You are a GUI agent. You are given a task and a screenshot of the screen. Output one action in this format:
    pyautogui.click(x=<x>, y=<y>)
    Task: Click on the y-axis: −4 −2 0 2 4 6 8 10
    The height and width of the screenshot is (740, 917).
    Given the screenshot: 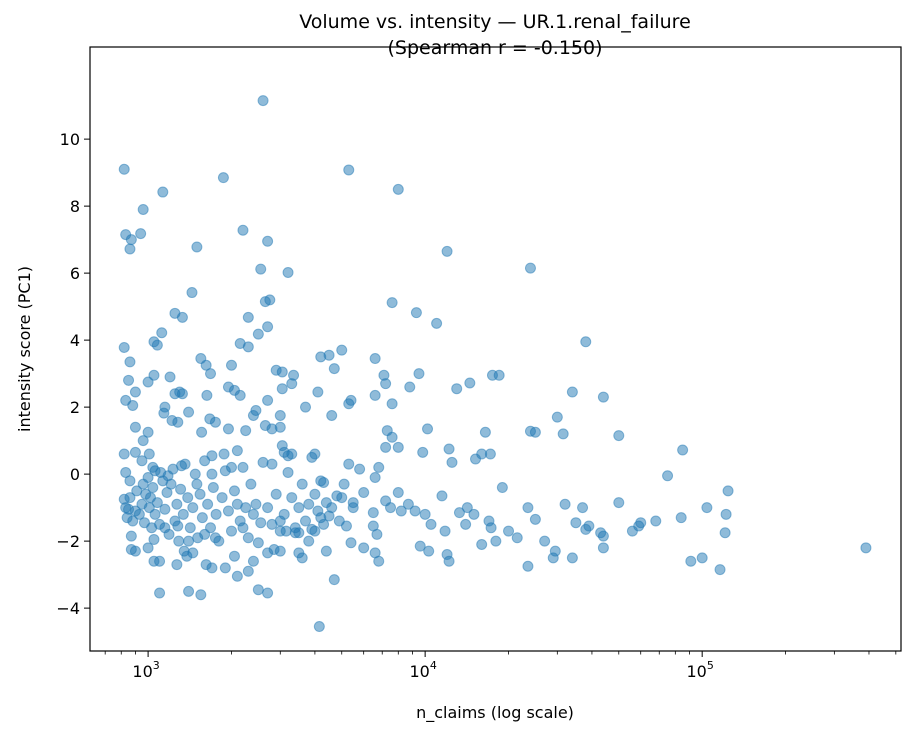 What is the action you would take?
    pyautogui.click(x=73, y=374)
    